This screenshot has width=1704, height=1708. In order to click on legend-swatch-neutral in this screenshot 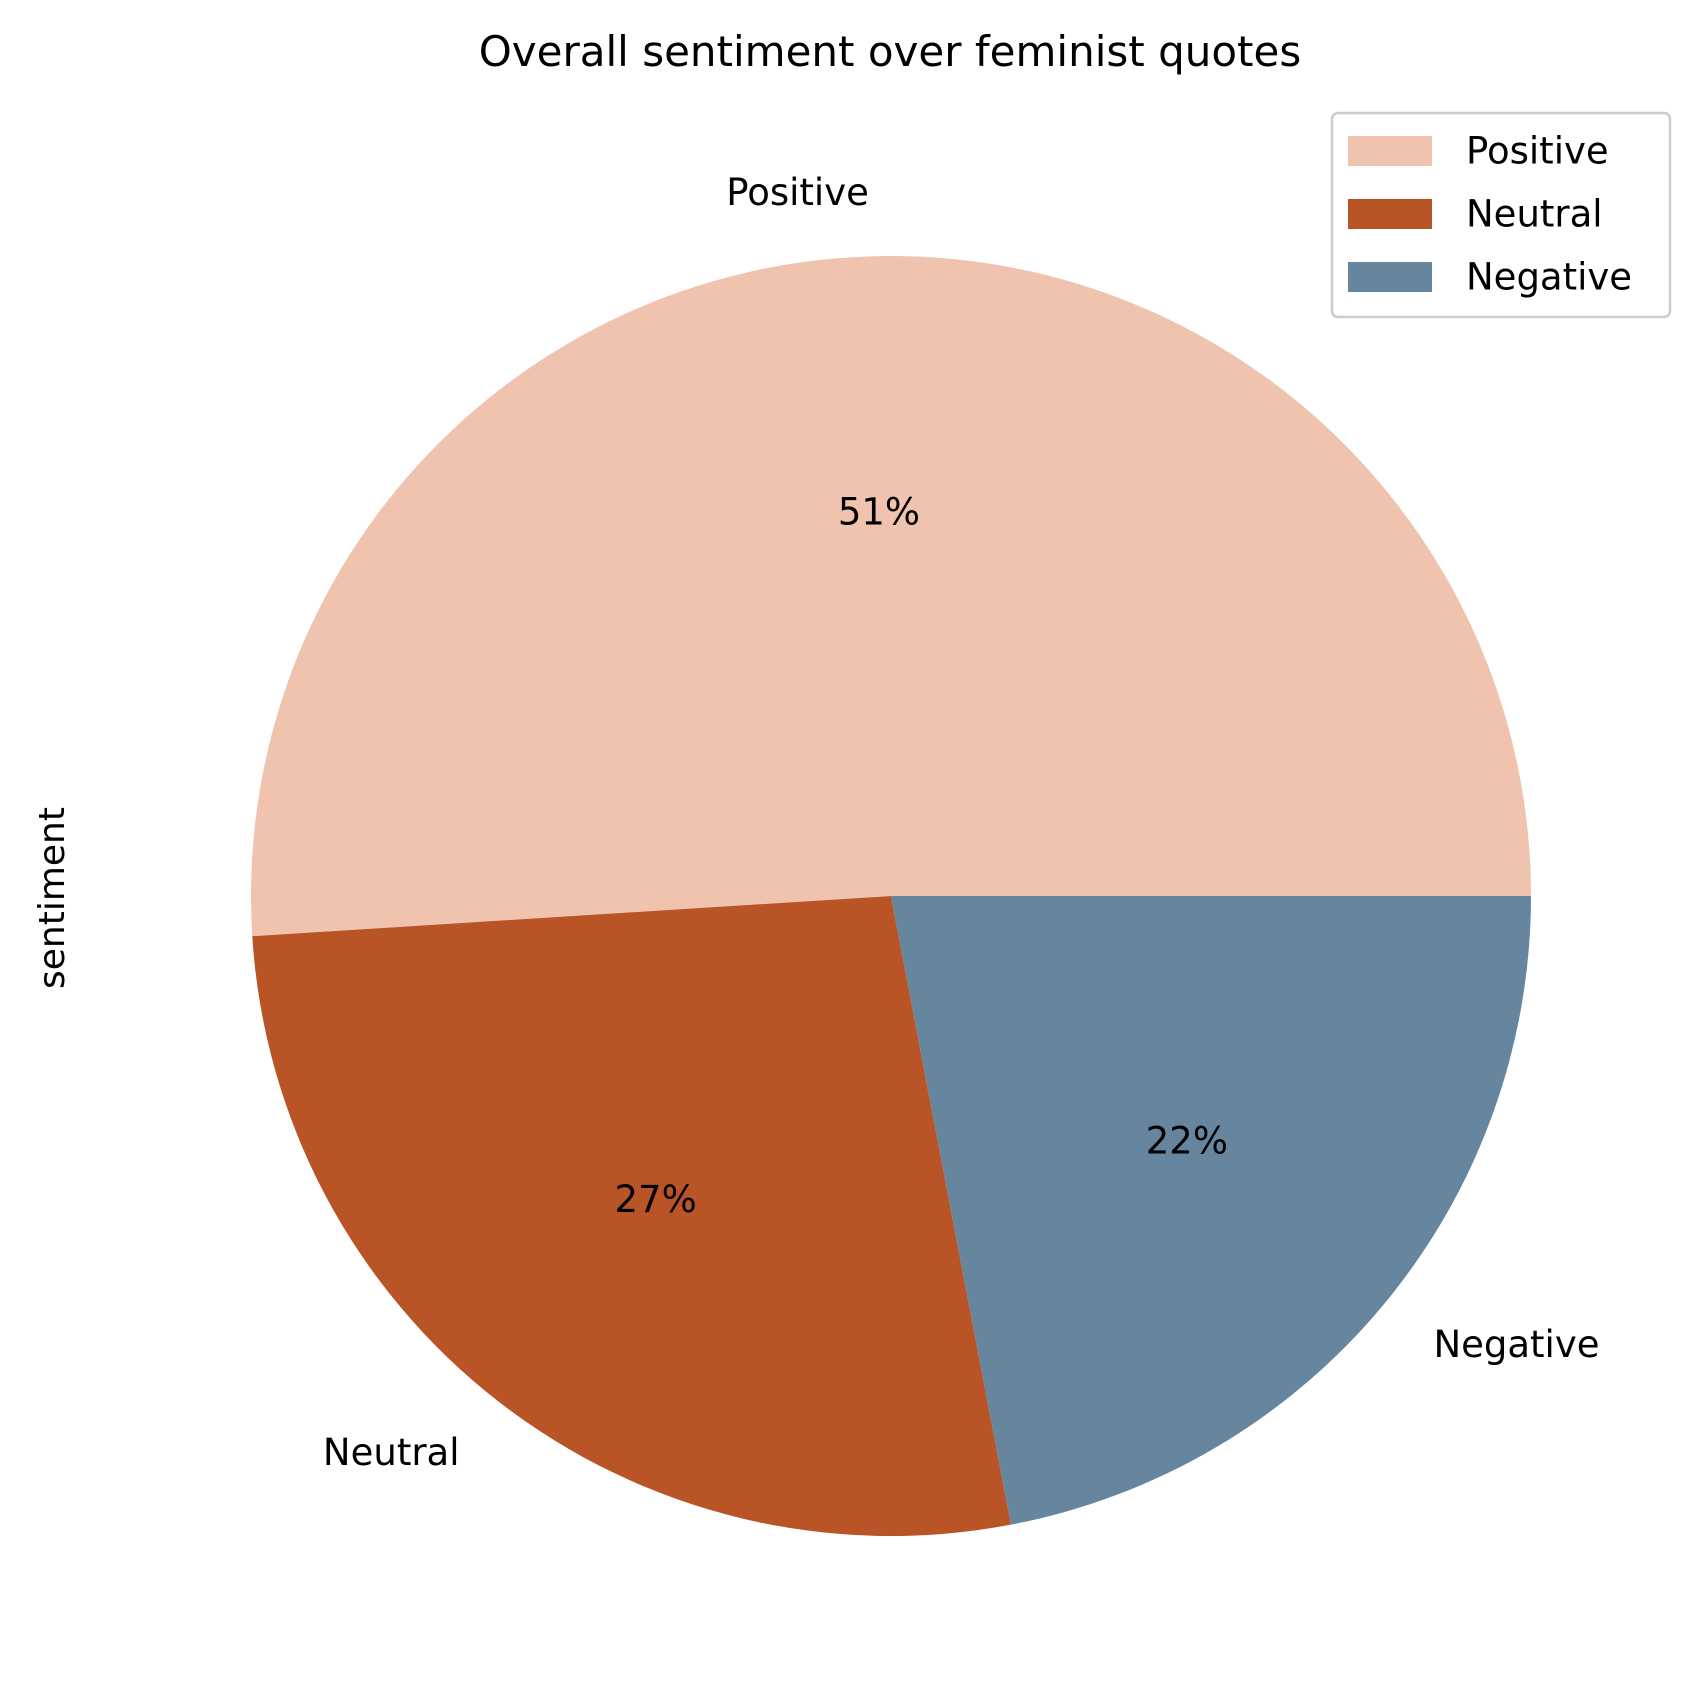, I will do `click(1390, 214)`.